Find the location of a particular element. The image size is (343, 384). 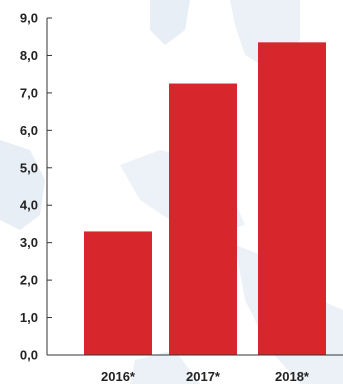

x-category-label: 2017* is located at coordinates (203, 376).